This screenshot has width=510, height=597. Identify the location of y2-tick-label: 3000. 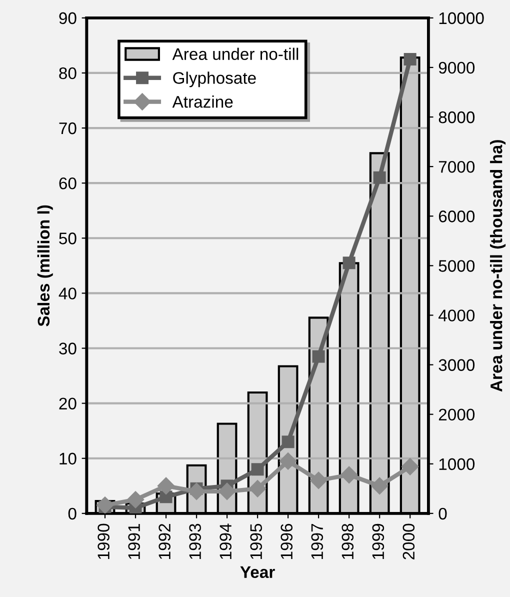
(456, 365).